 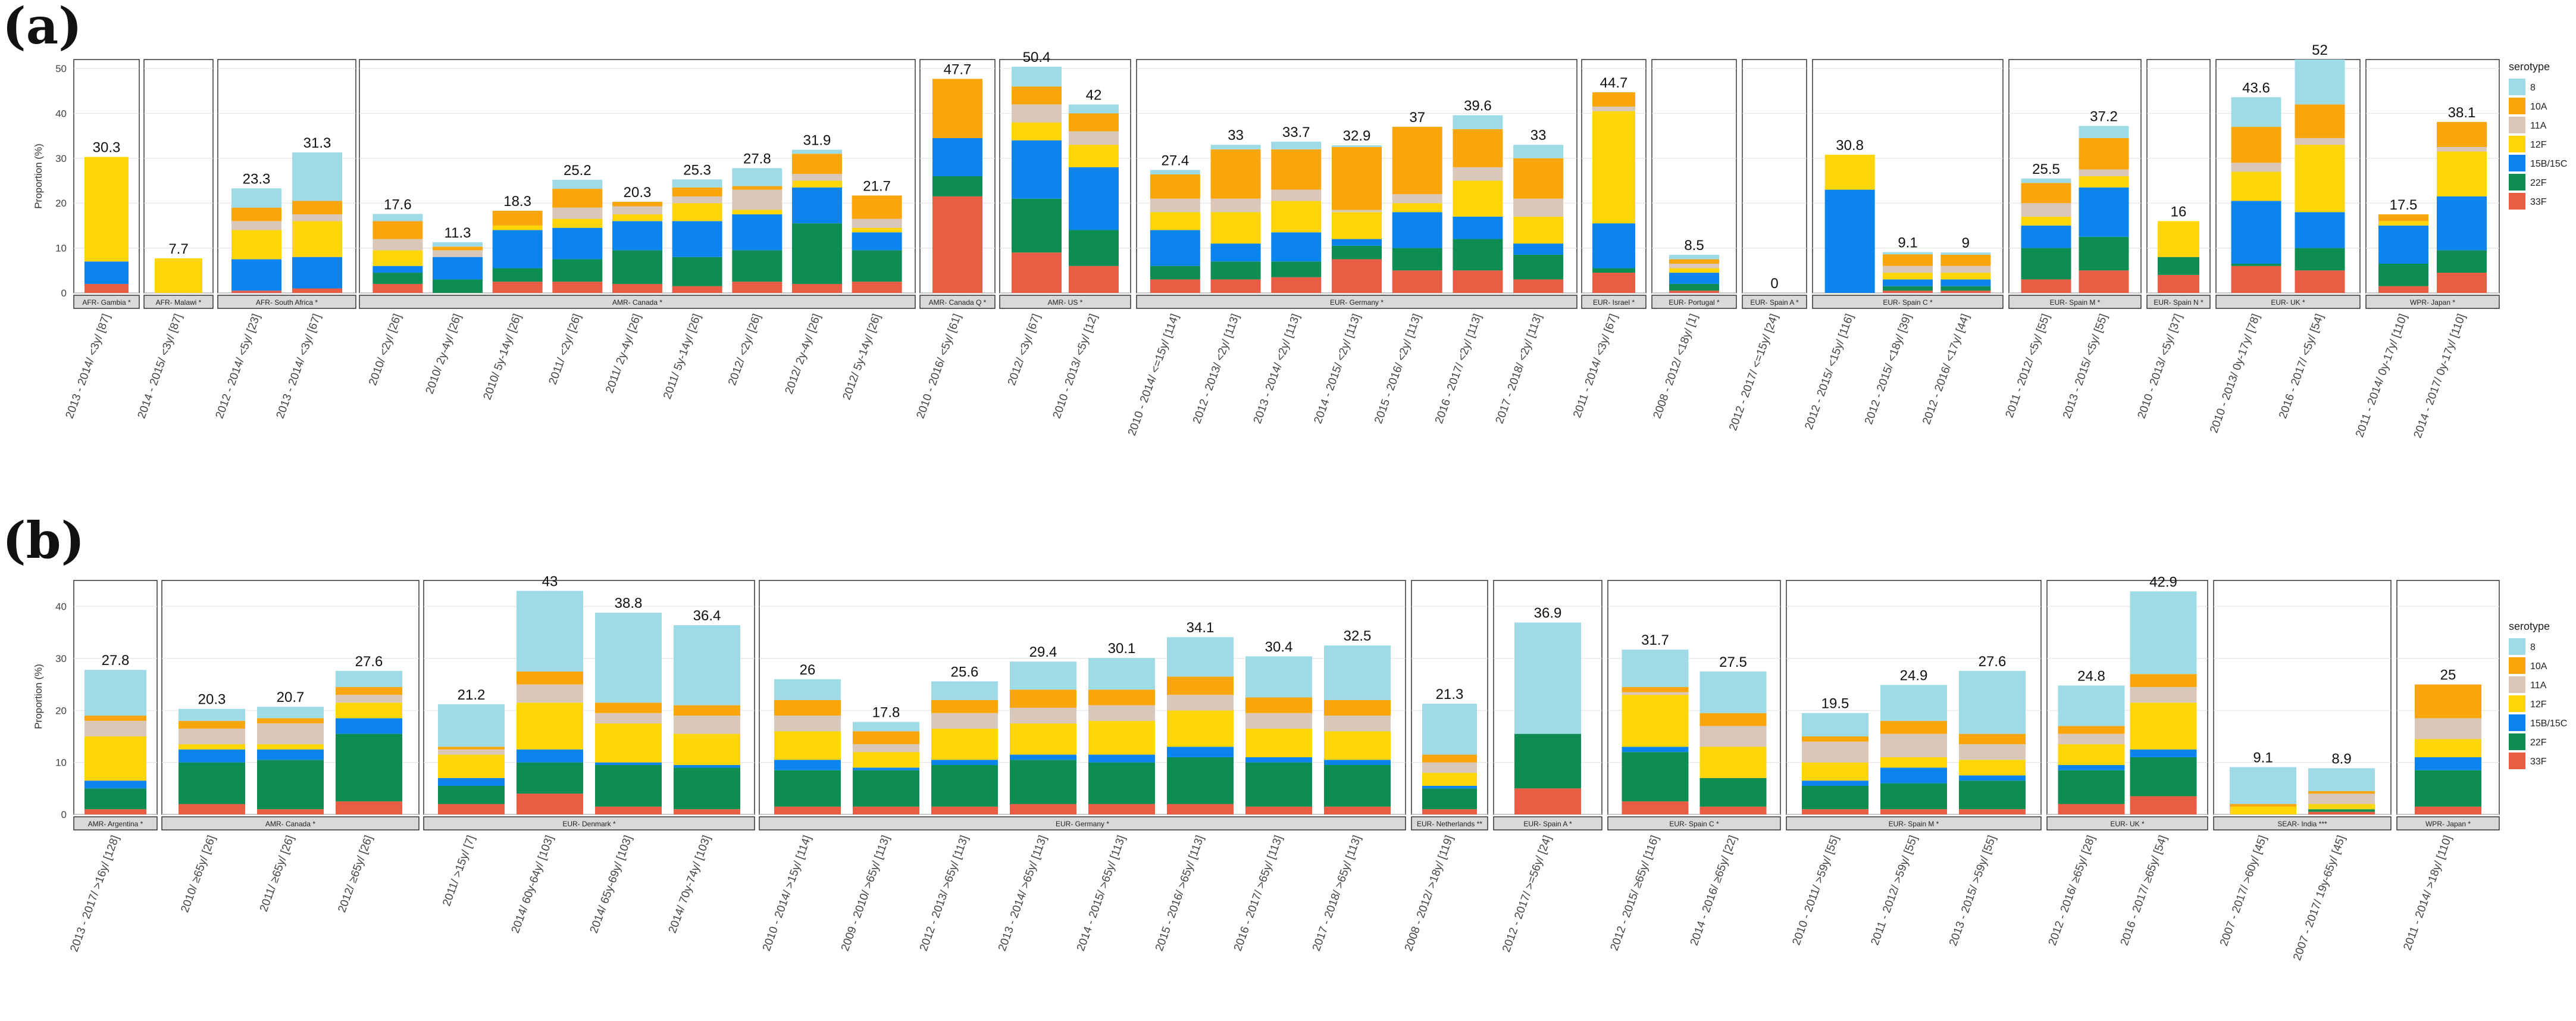 I want to click on bar-total-label: 0, so click(x=1774, y=284).